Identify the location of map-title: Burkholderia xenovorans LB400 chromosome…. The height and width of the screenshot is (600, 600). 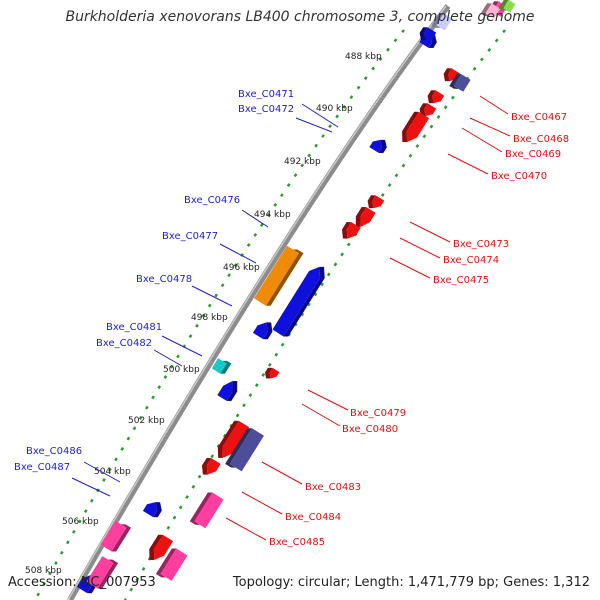
(300, 17).